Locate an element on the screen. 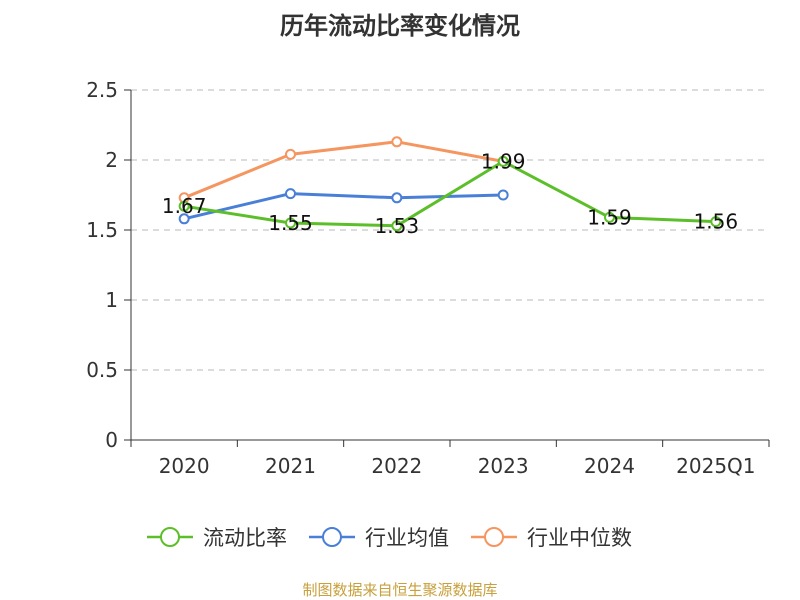 This screenshot has height=600, width=800. data-label: 1.59 is located at coordinates (609, 217).